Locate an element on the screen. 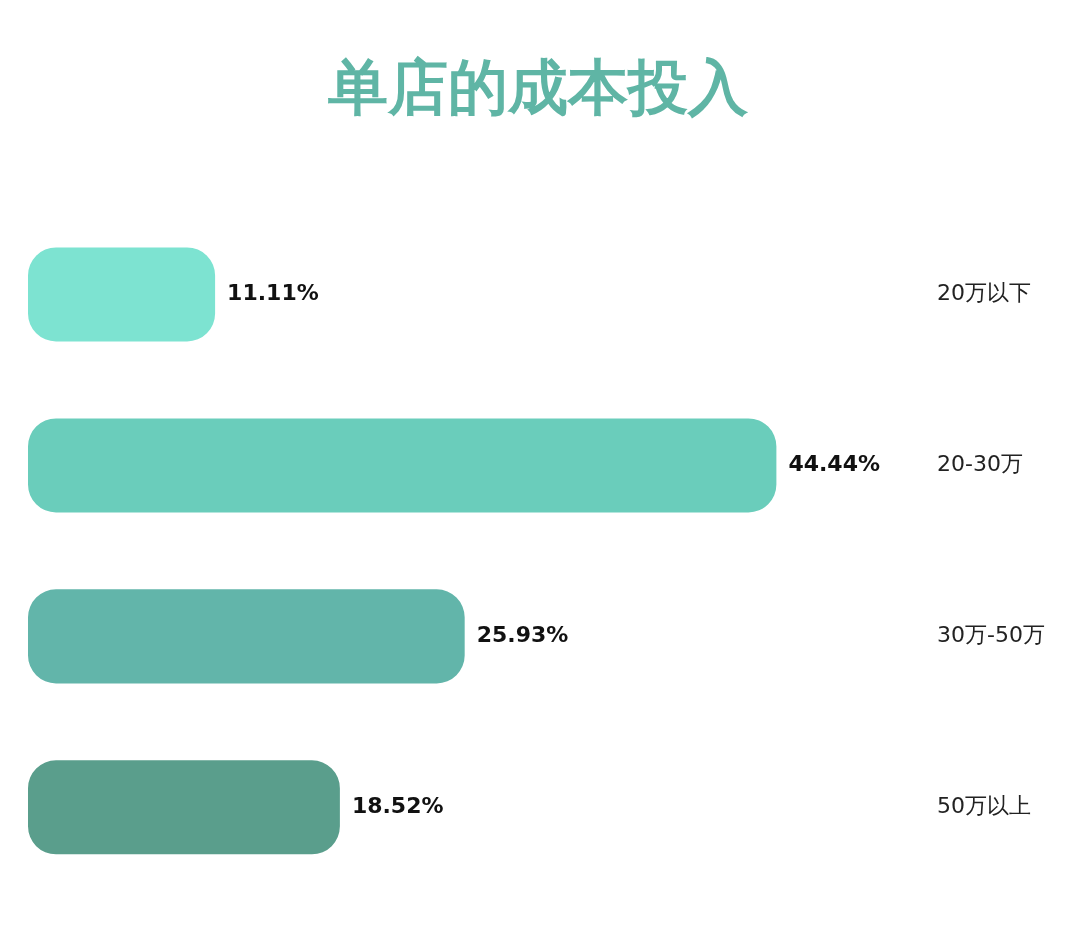 This screenshot has width=1080, height=944. y-tick-label: 20-30万 is located at coordinates (980, 464).